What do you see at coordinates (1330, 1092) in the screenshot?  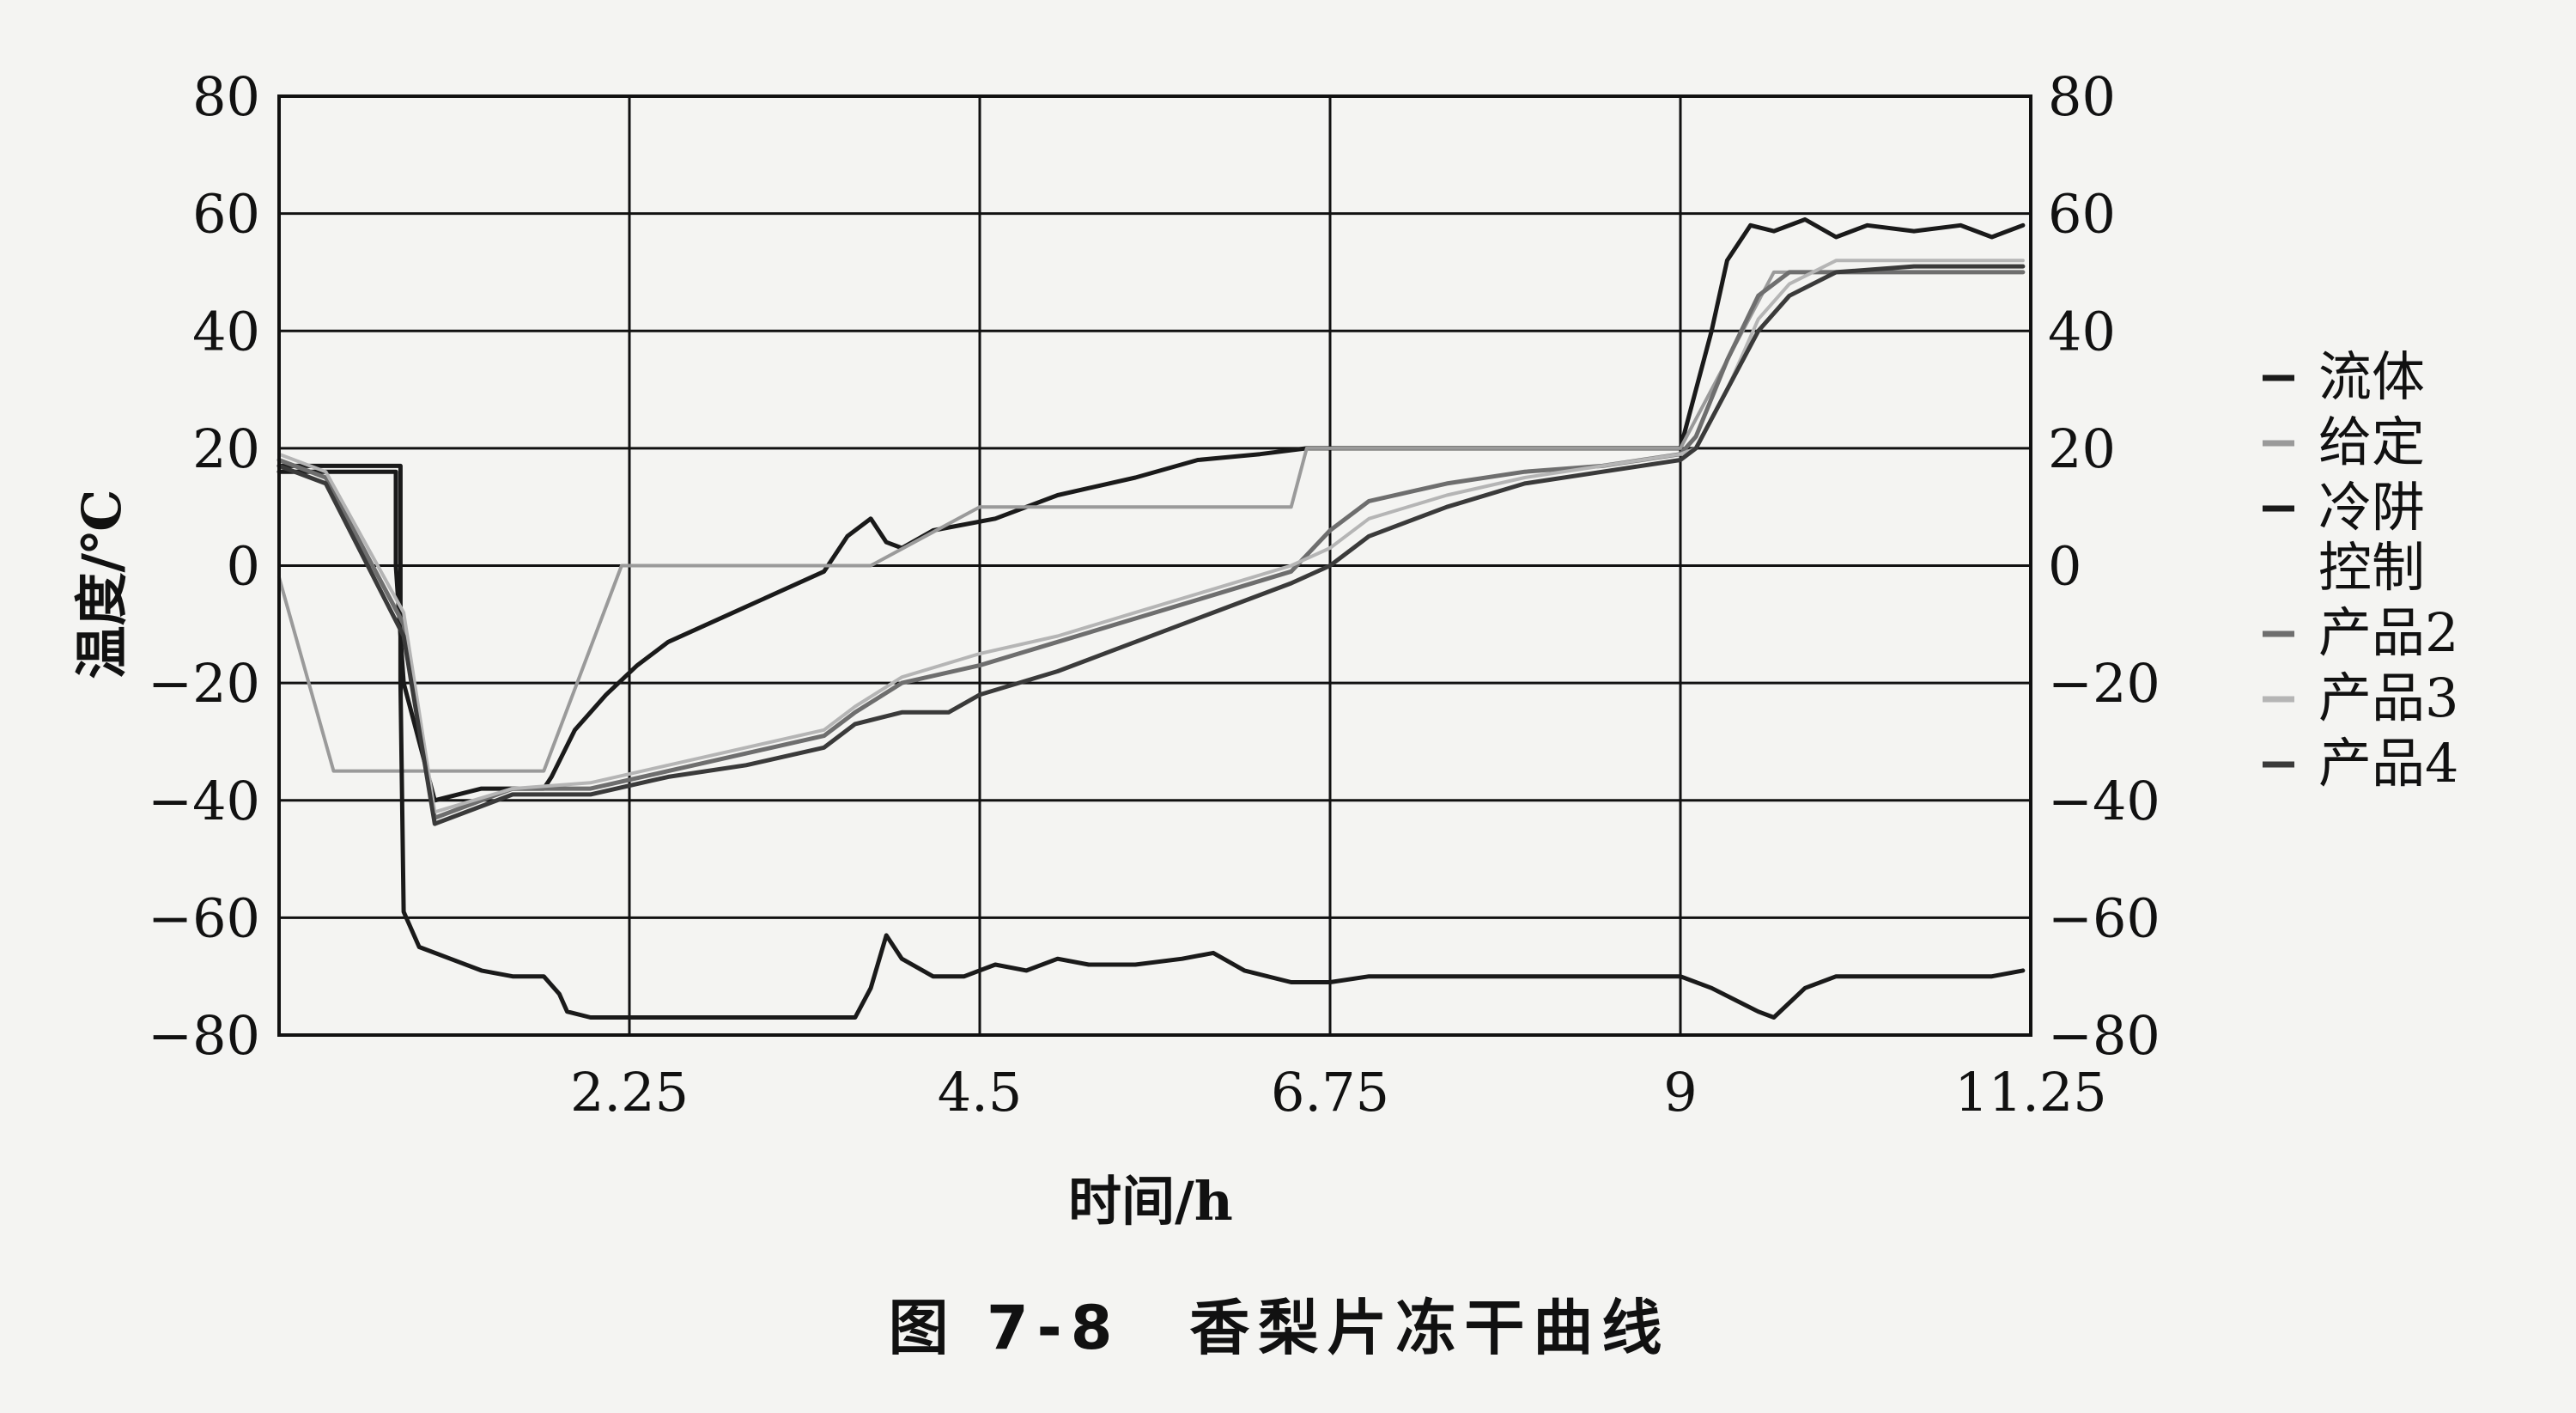 I see `x-tick-label: 6.75` at bounding box center [1330, 1092].